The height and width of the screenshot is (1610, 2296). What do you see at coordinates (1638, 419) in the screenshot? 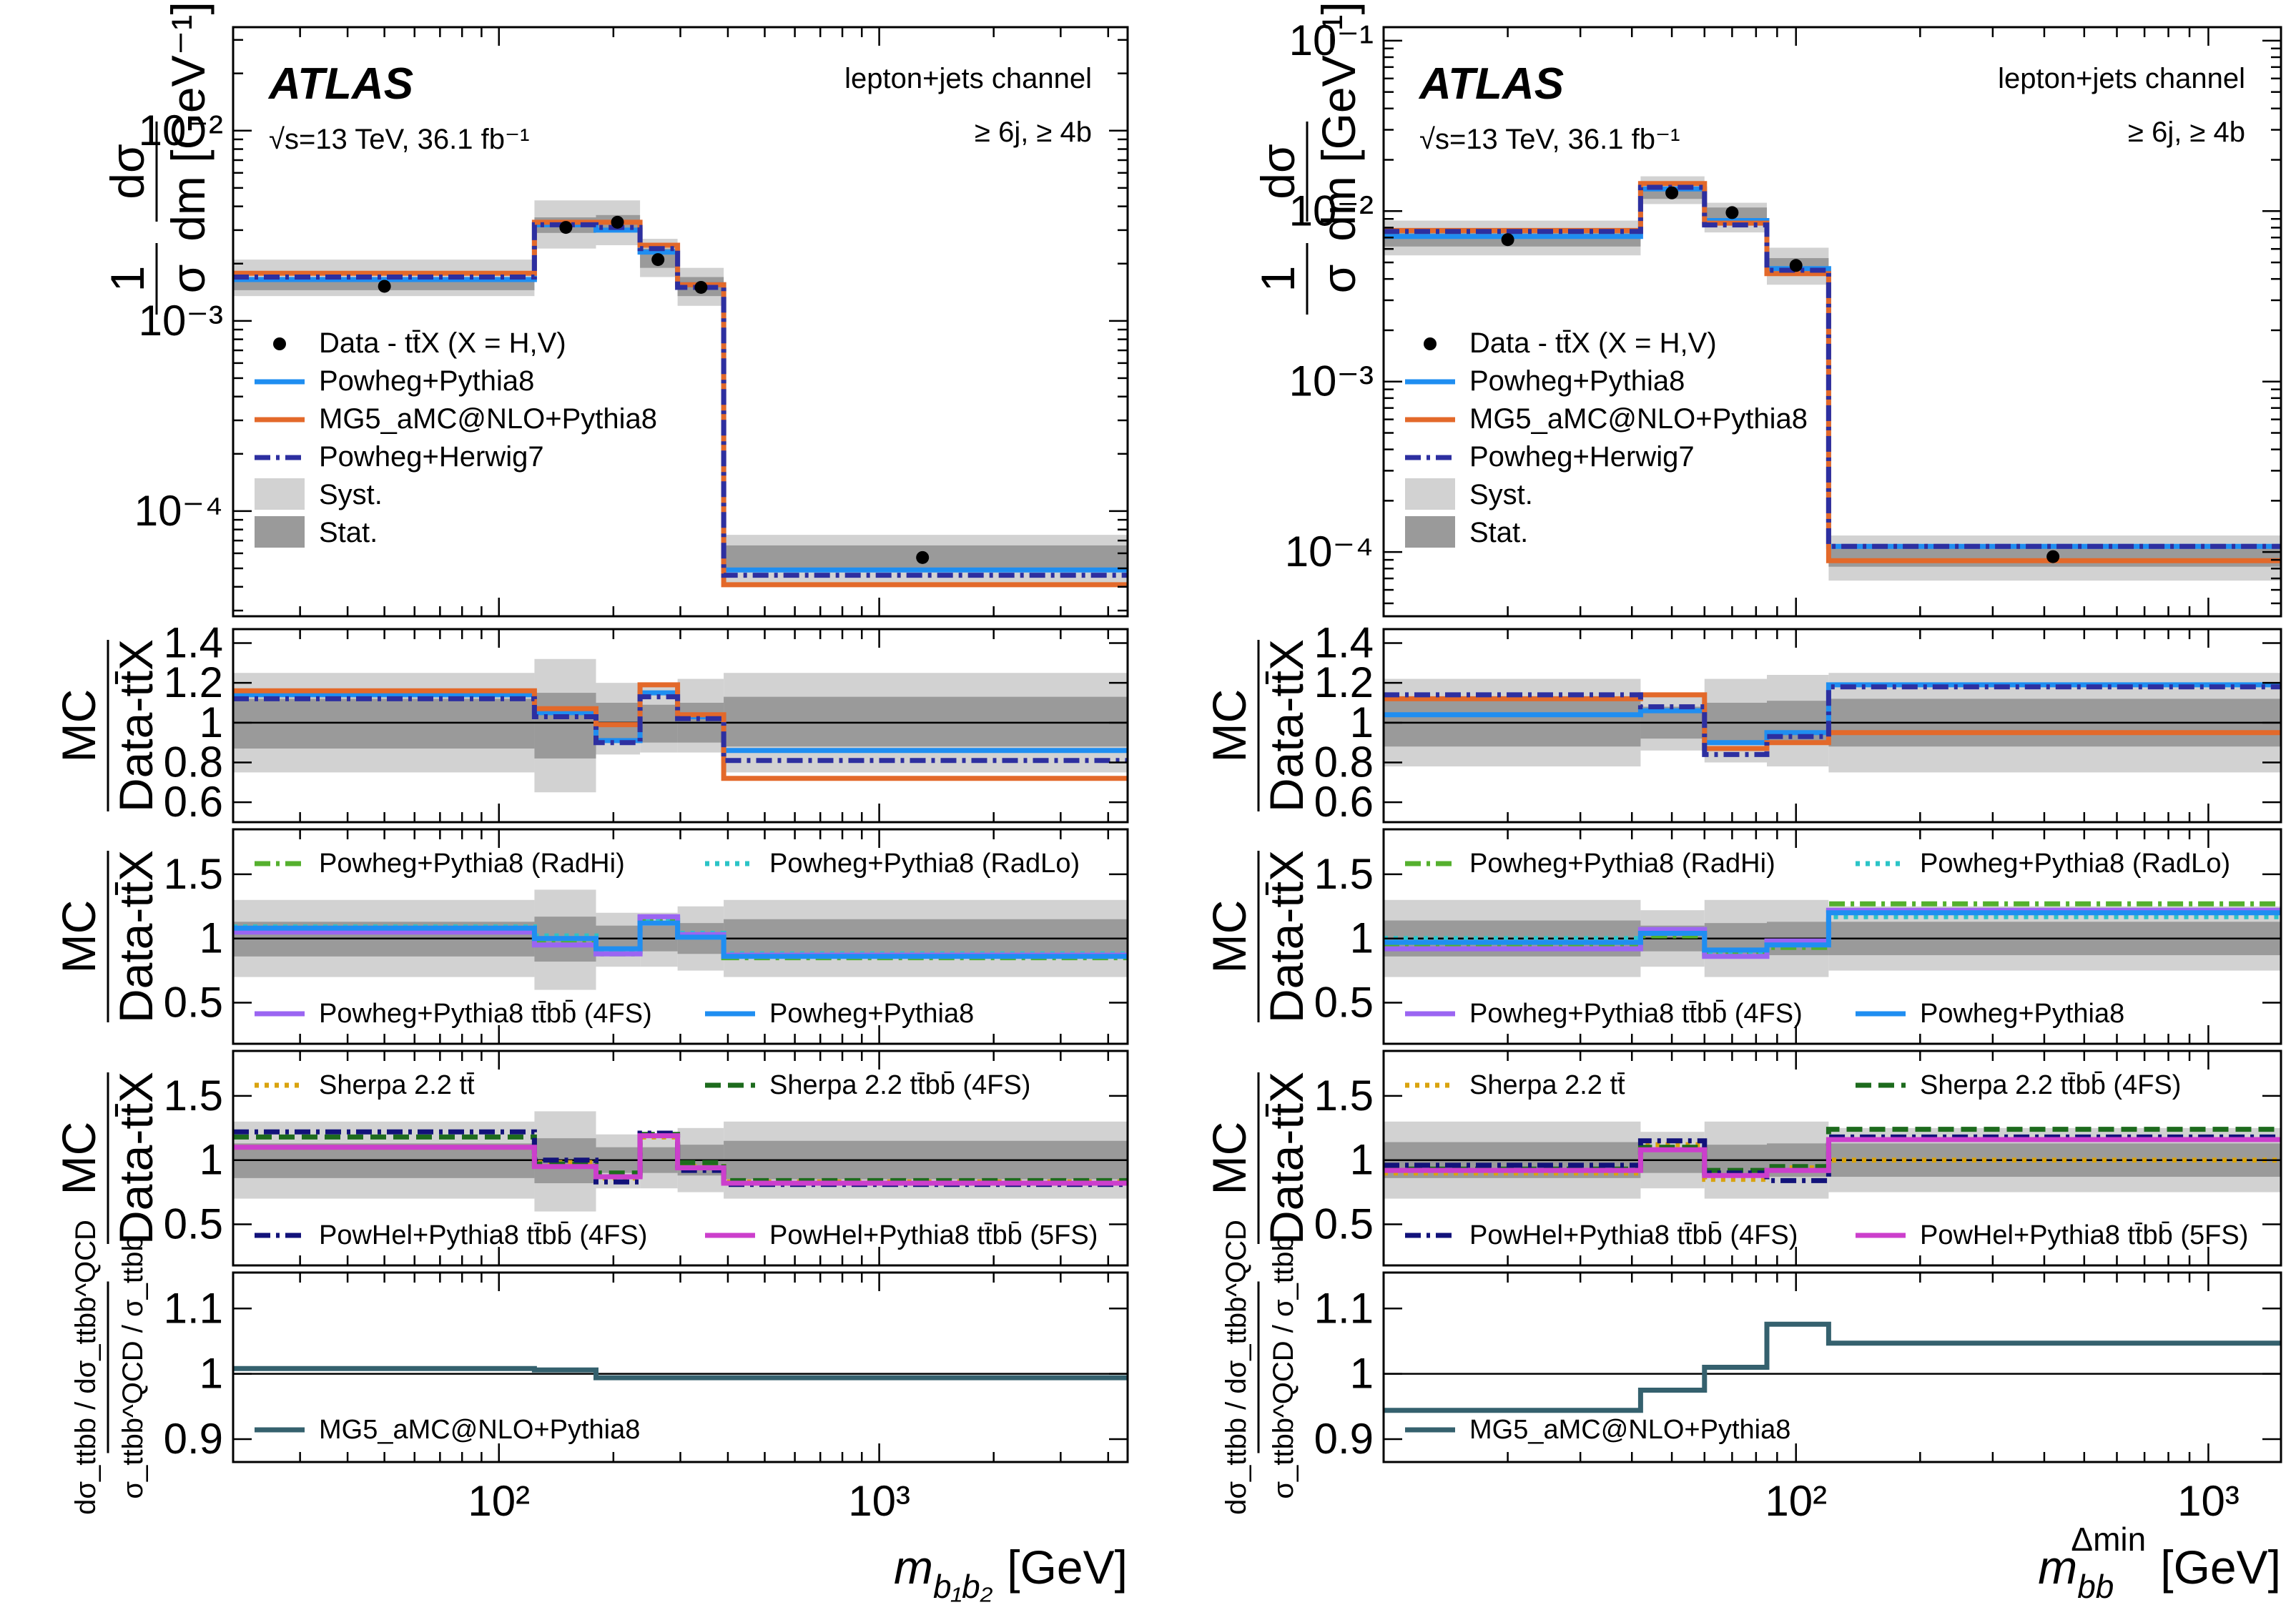
I see `legend-label: MG5_aMC@NLO+Pythia8` at bounding box center [1638, 419].